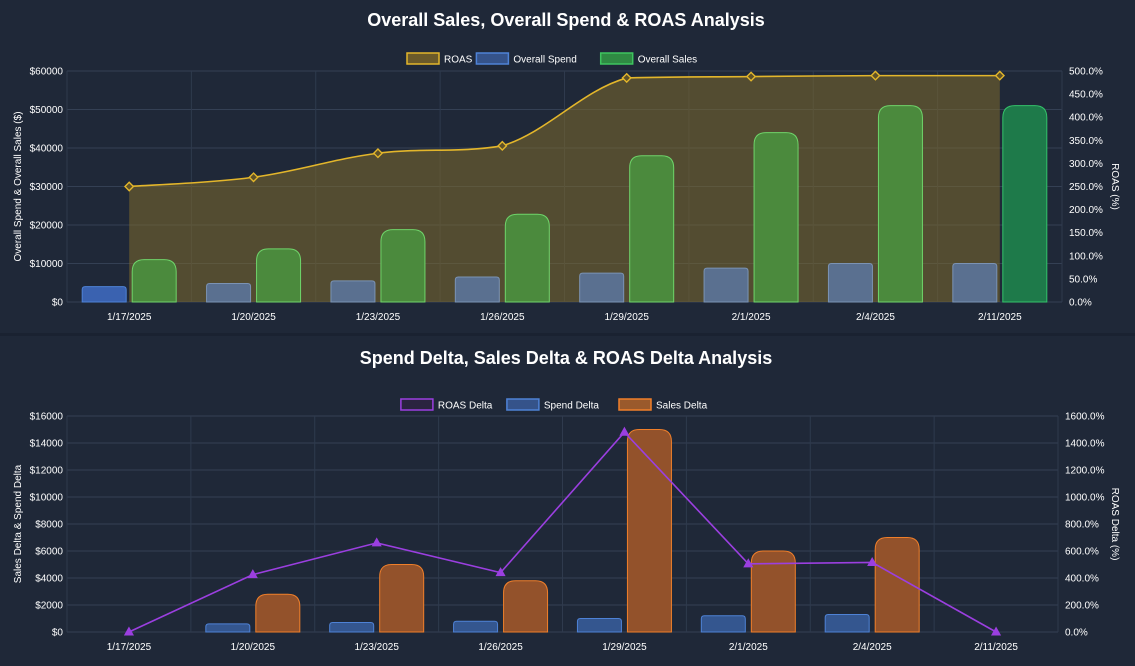 The width and height of the screenshot is (1135, 666). What do you see at coordinates (458, 60) in the screenshot?
I see `legend-label: ROAS` at bounding box center [458, 60].